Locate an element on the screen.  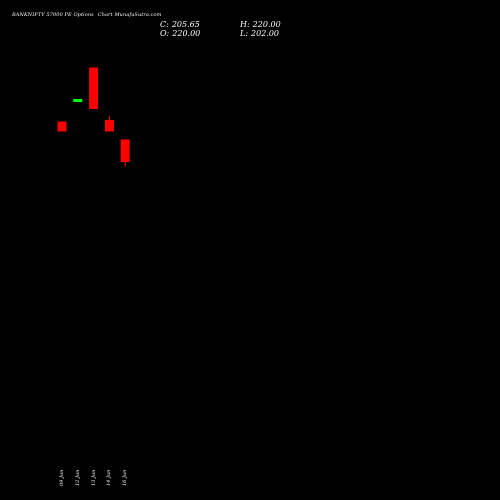
low-value: 202.00 is located at coordinates (265, 33).